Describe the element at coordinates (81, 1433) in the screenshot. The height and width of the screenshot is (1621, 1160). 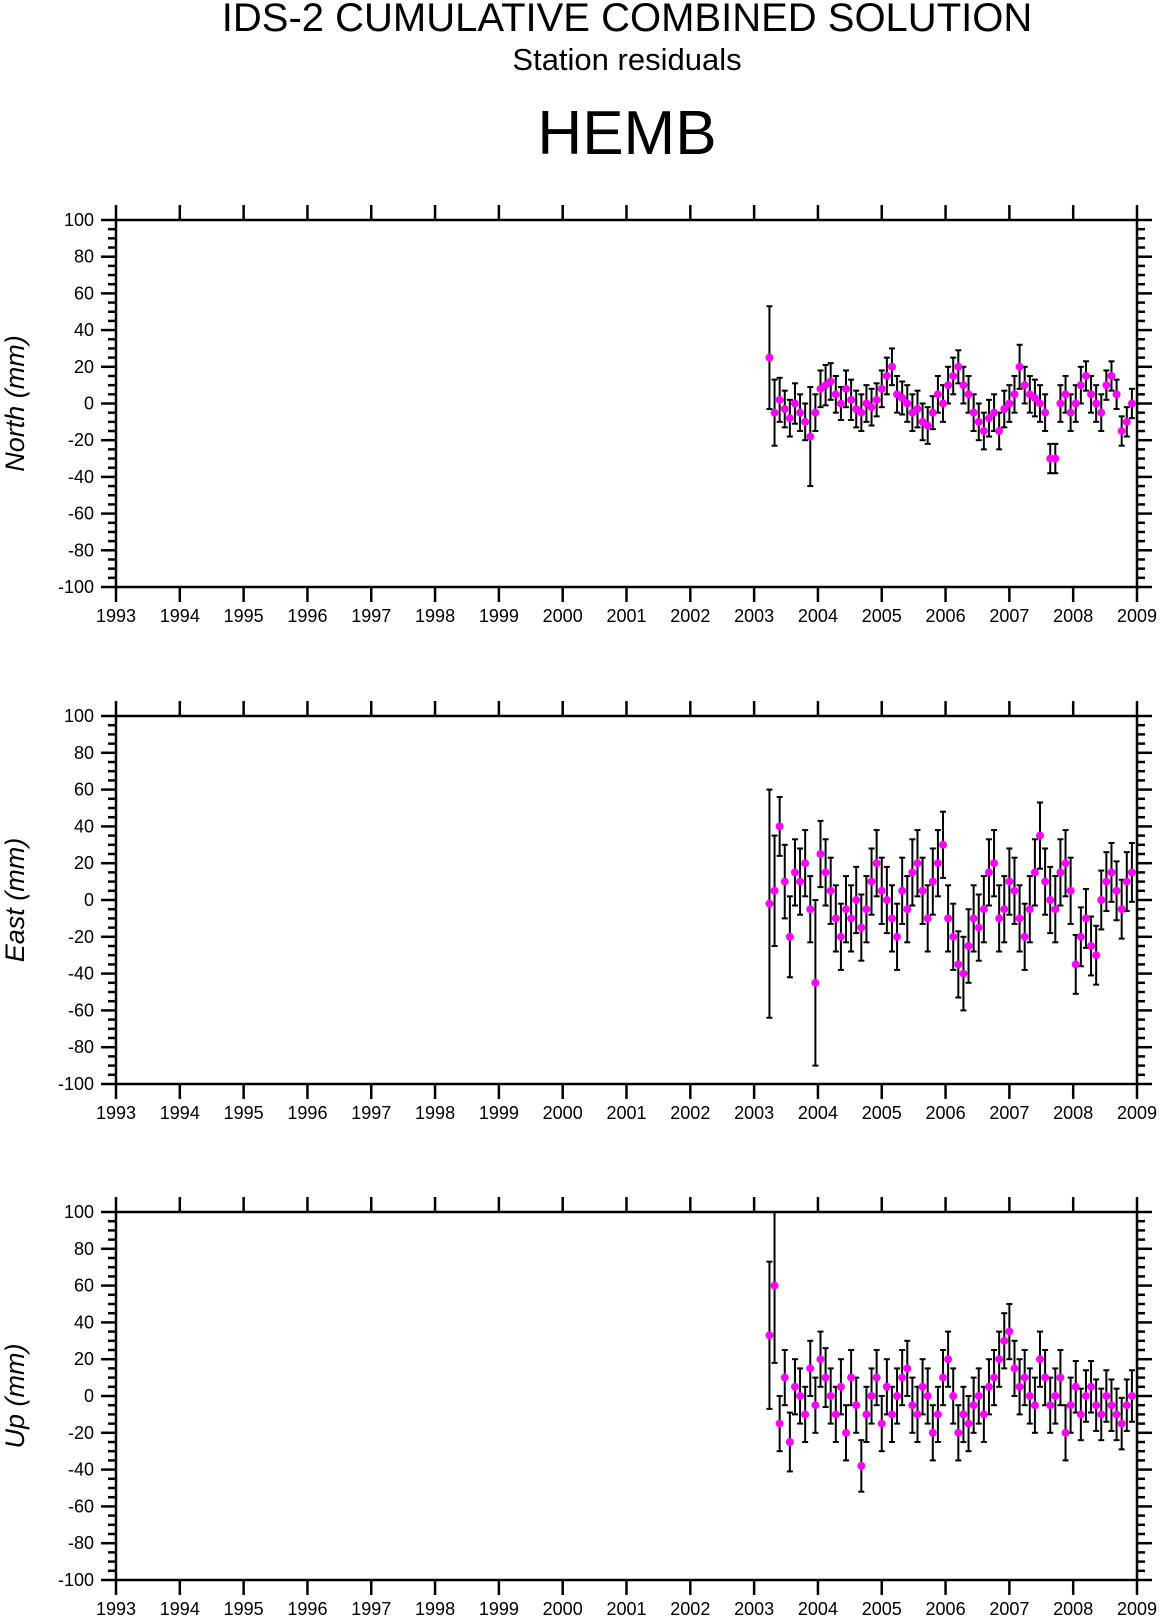
I see `y-tick-label: -20` at that location.